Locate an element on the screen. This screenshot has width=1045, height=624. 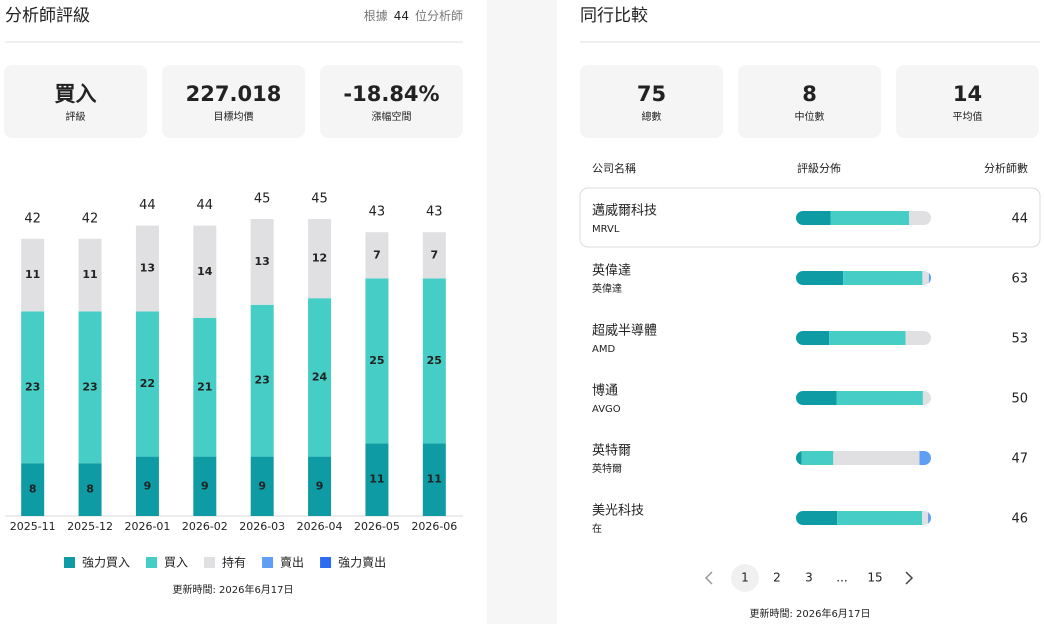
legend-label: 賣出 is located at coordinates (292, 562).